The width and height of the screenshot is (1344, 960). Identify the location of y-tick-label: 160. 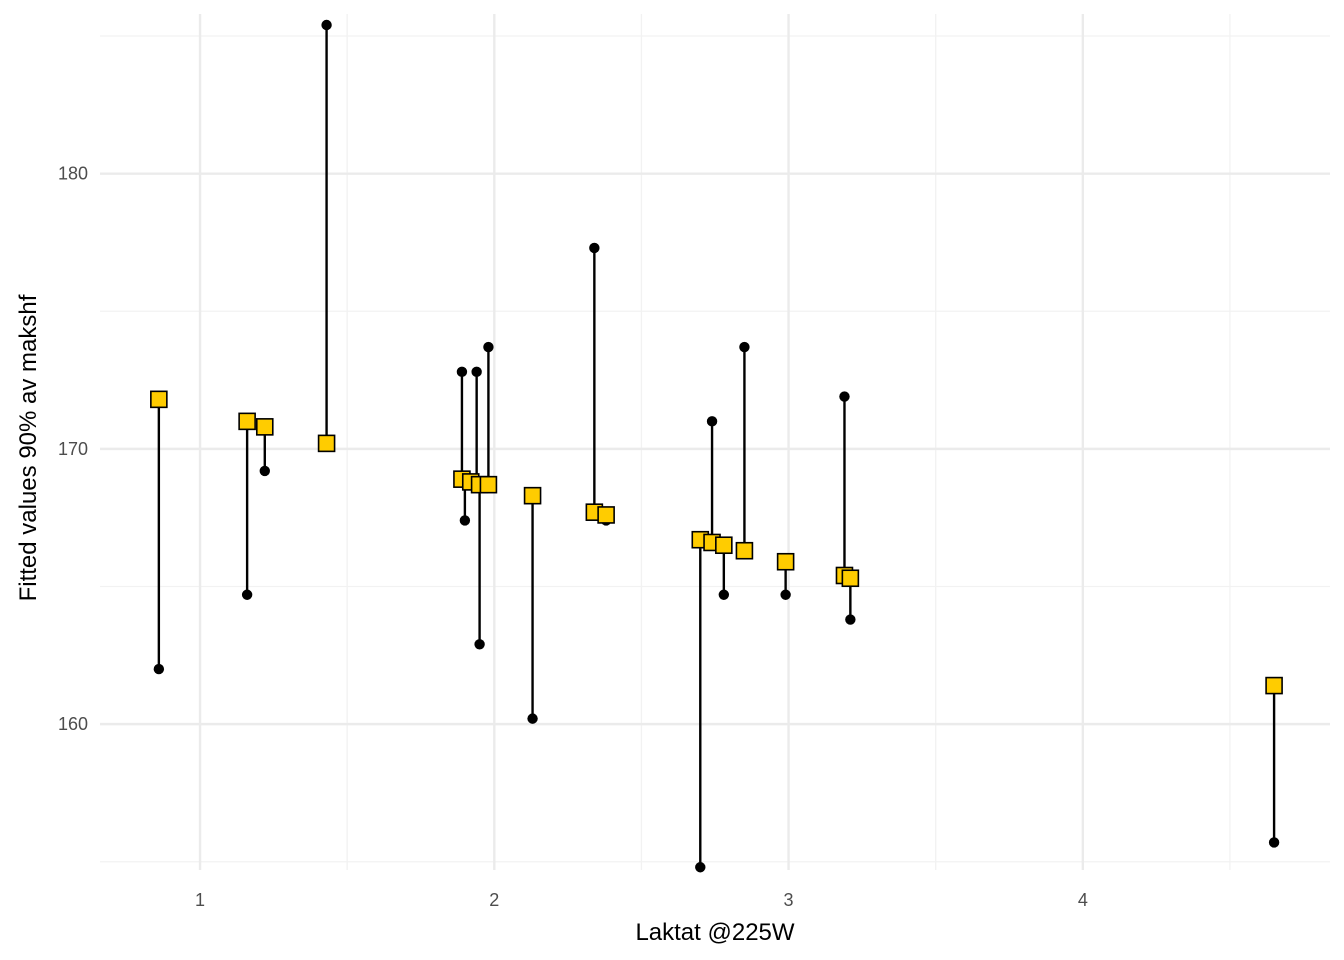
(73, 724).